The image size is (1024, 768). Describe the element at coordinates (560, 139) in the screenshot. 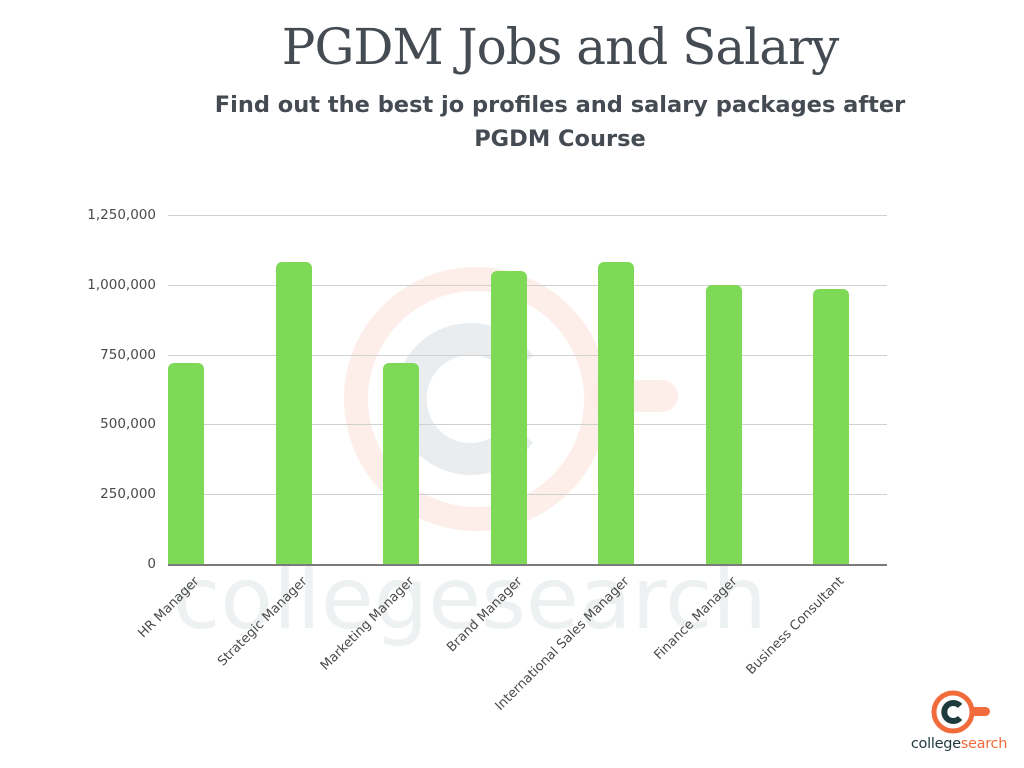

I see `subtitle-line-2: PGDM Course` at that location.